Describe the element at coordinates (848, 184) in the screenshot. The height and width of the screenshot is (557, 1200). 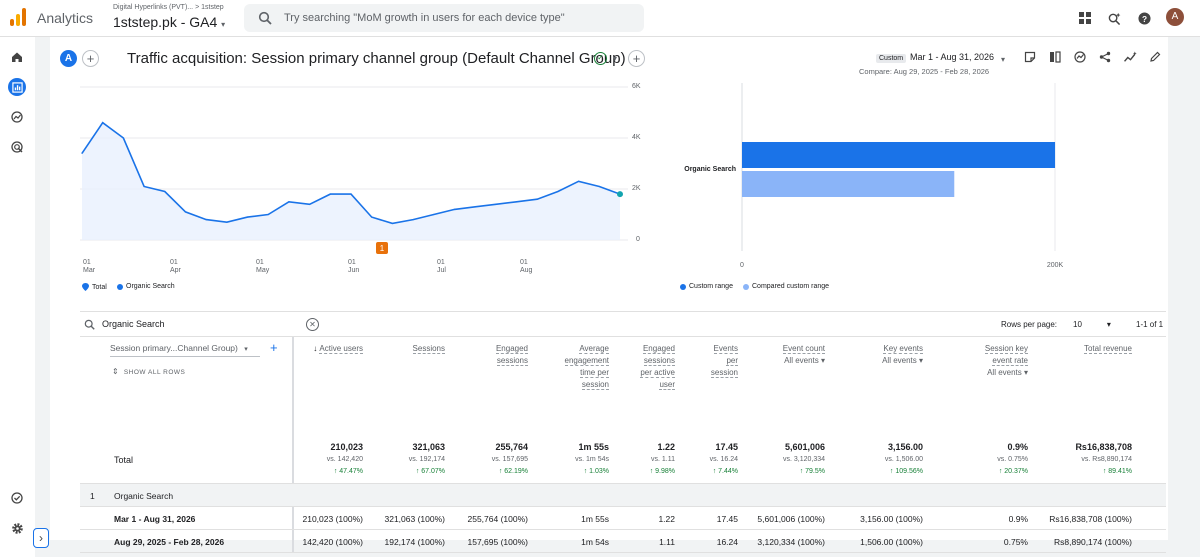
I see `bar-compared-range` at that location.